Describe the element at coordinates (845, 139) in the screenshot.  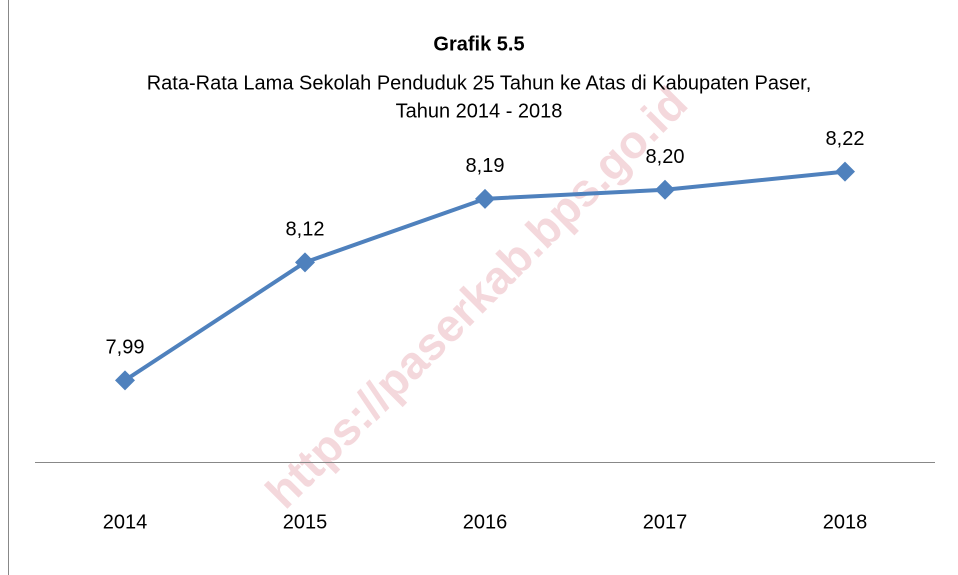
I see `data-label: 8,22` at that location.